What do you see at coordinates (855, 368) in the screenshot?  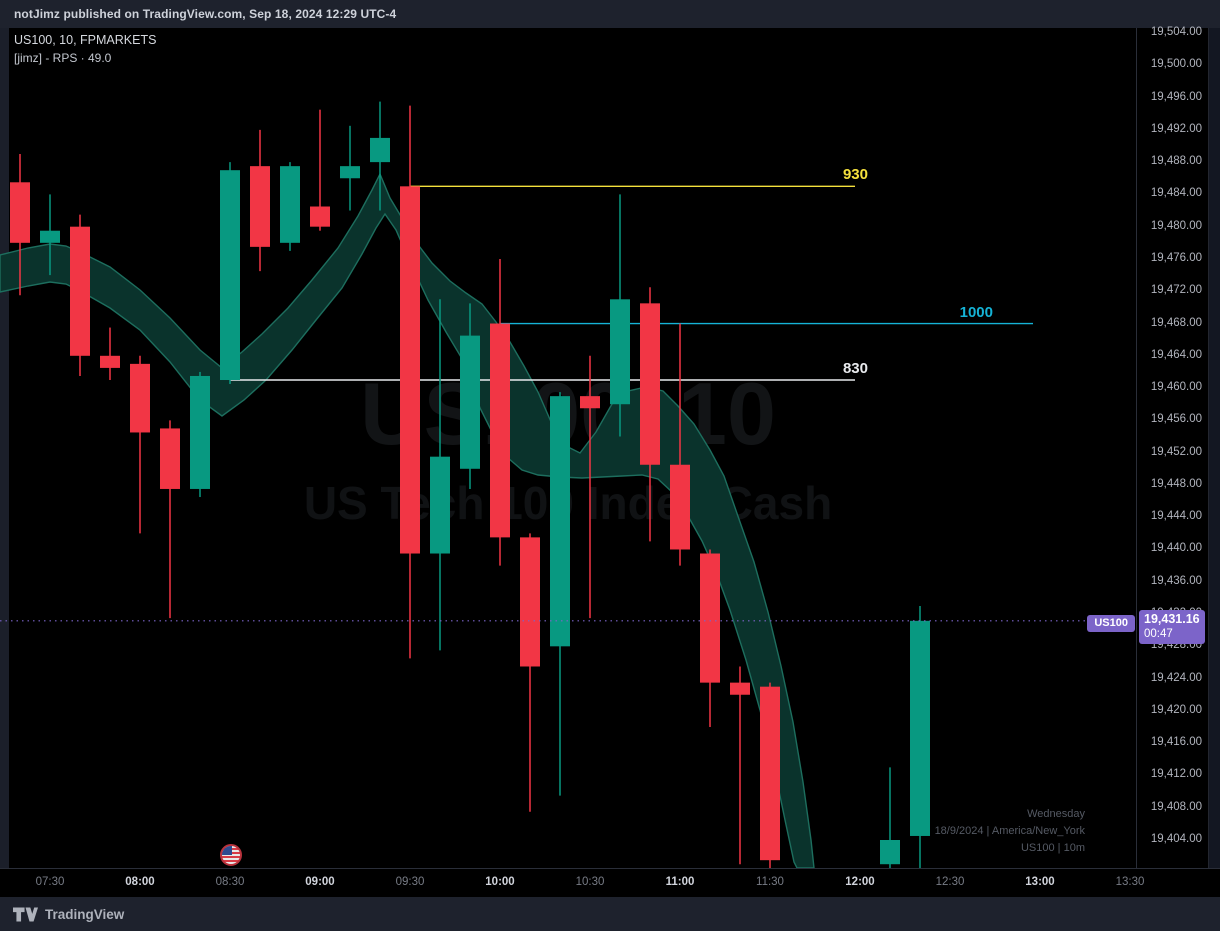 I see `level-label-830: 830` at bounding box center [855, 368].